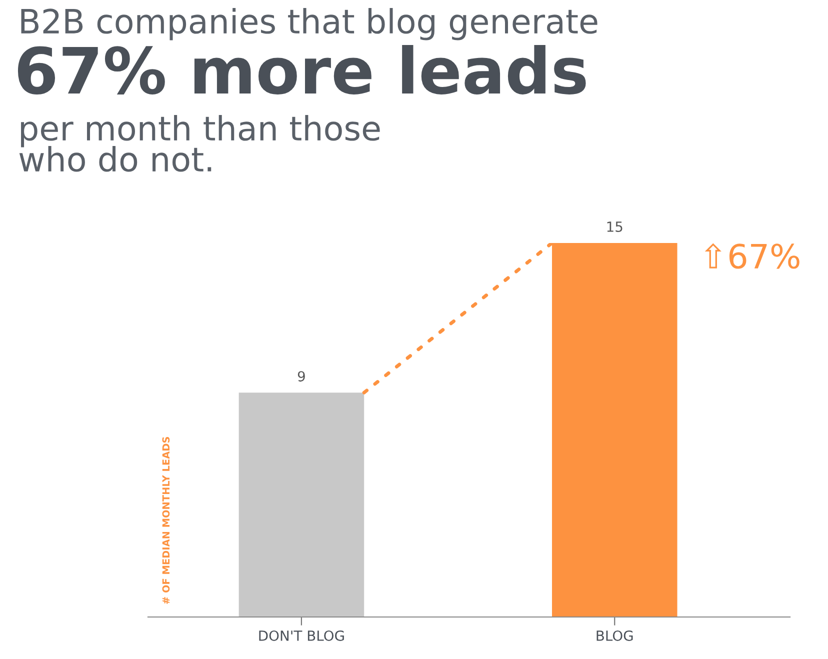  Describe the element at coordinates (614, 635) in the screenshot. I see `x-tick-label: BLOG` at that location.